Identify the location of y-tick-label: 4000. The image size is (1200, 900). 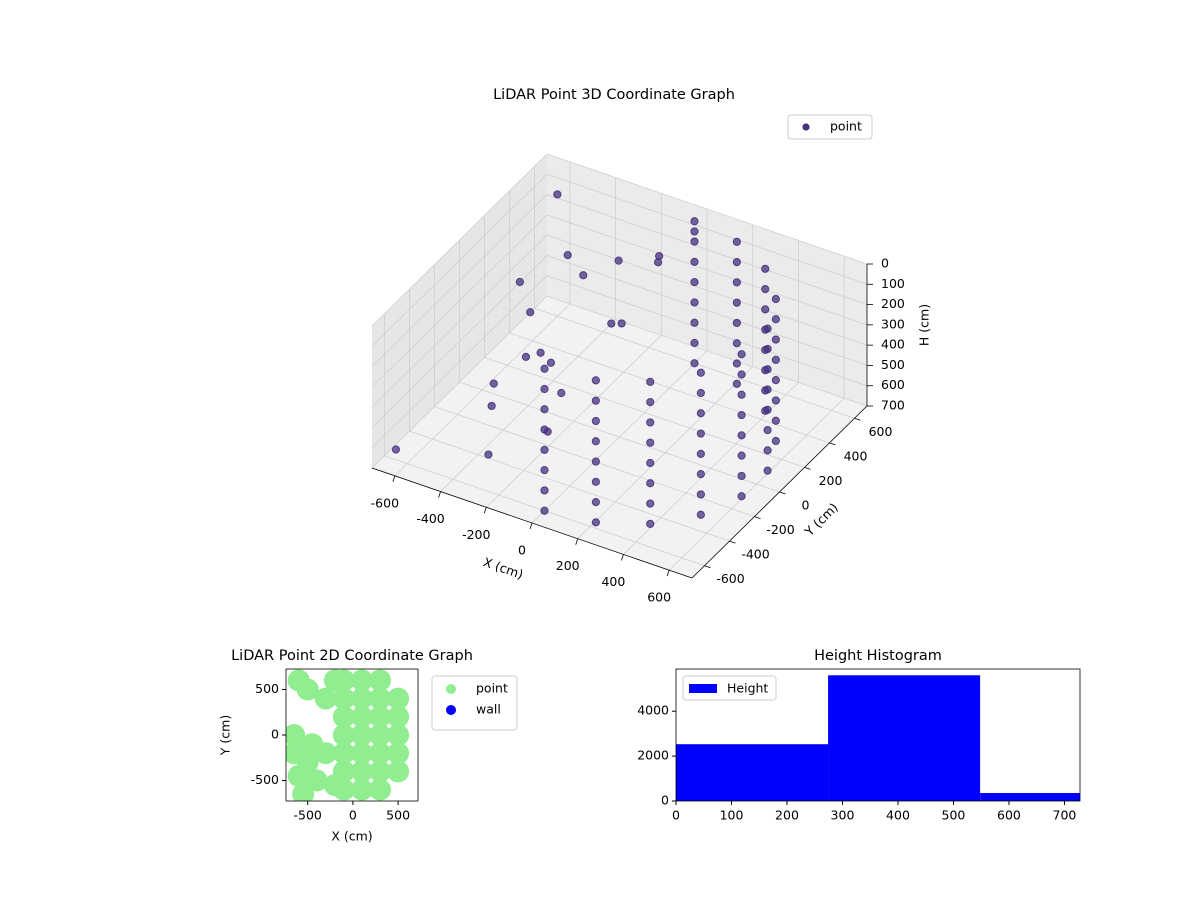
(653, 710).